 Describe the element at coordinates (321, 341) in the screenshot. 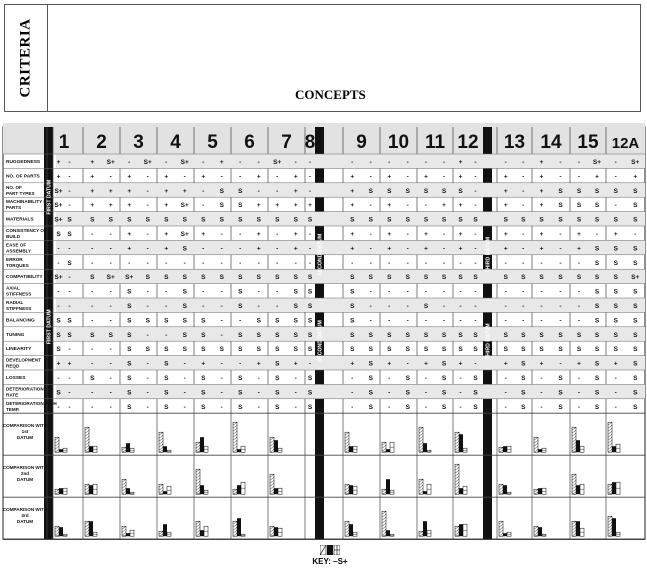

I see `datum-label: SECOND DATUM` at that location.